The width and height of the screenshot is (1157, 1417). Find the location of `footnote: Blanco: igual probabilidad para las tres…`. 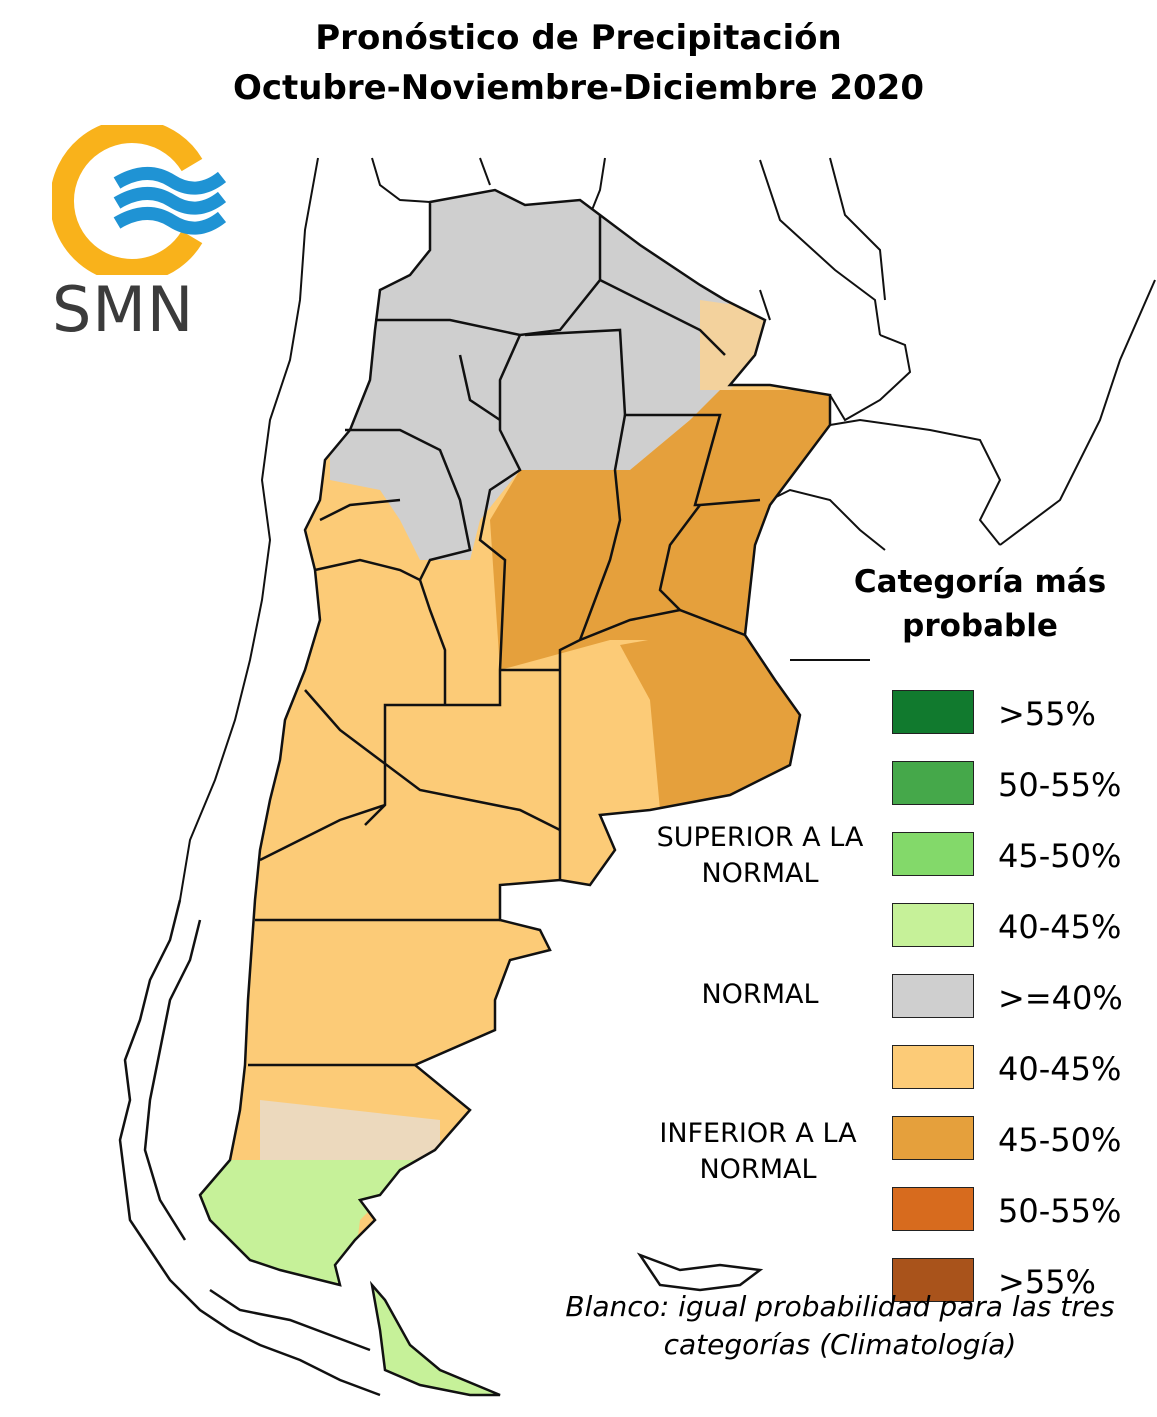

footnote: Blanco: igual probabilidad para las tres… is located at coordinates (840, 1325).